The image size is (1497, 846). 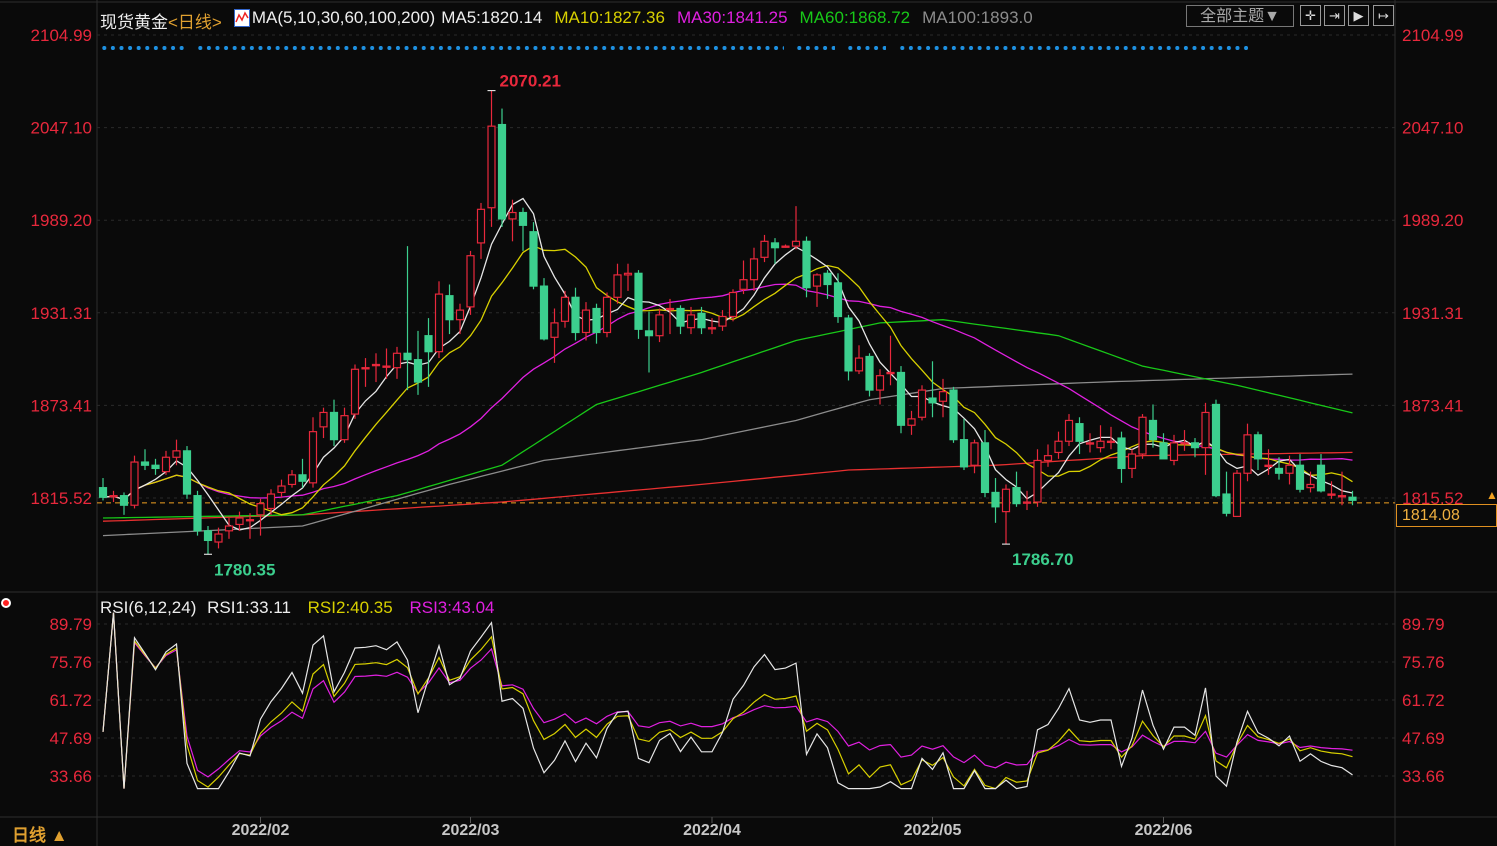 I want to click on period-tag: <日线>, so click(x=195, y=22).